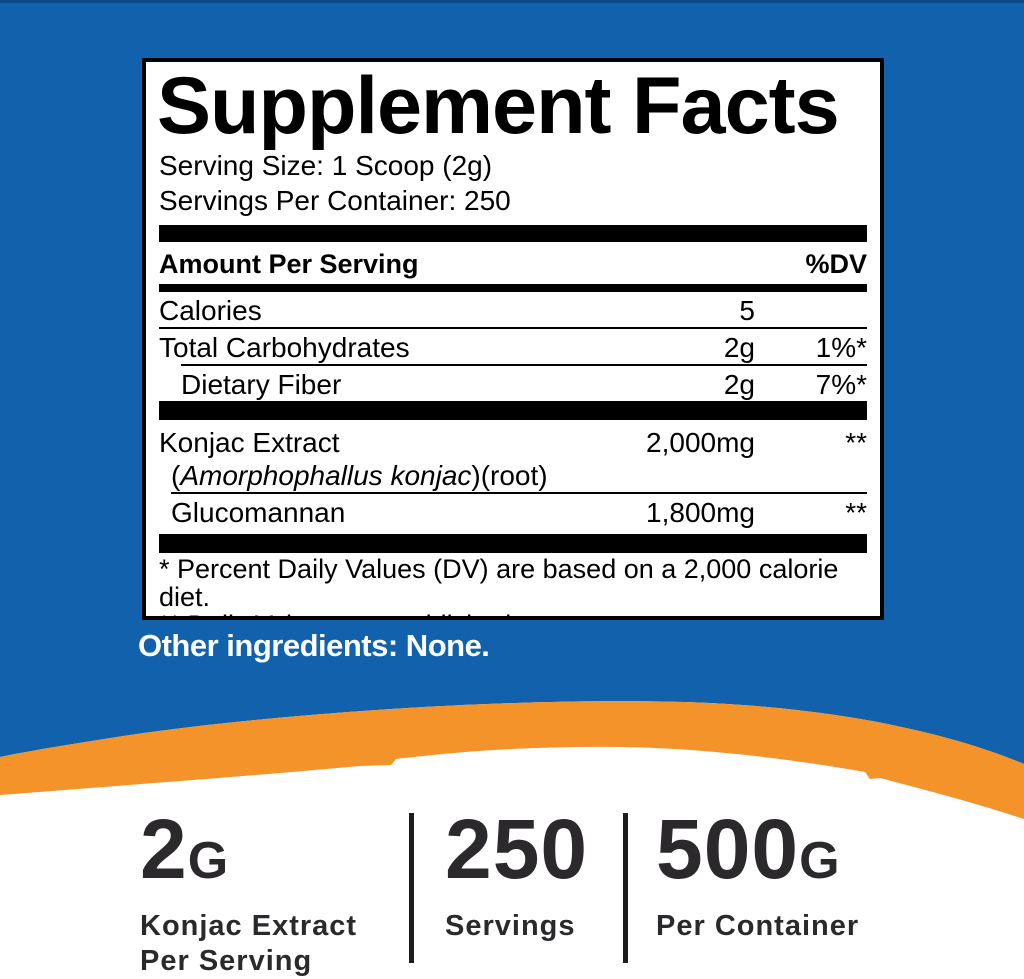  Describe the element at coordinates (284, 347) in the screenshot. I see `nutrient-name: Total Carbohydrates` at that location.